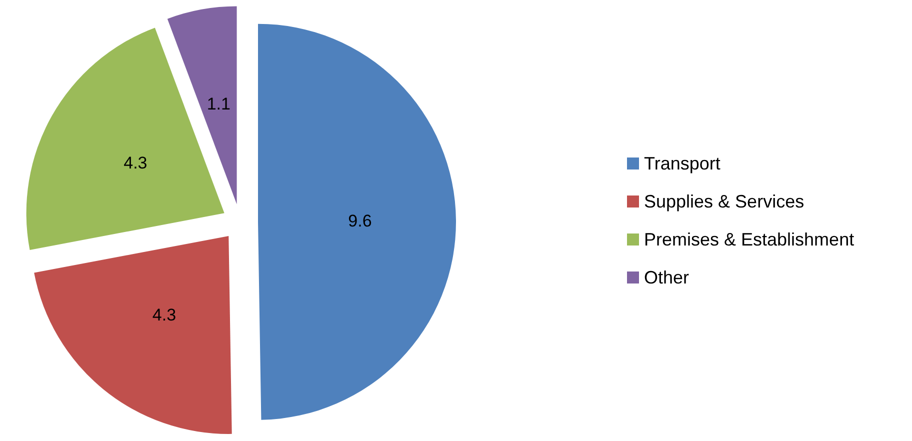 This screenshot has width=912, height=441. Describe the element at coordinates (682, 164) in the screenshot. I see `legend-label: Transport` at that location.